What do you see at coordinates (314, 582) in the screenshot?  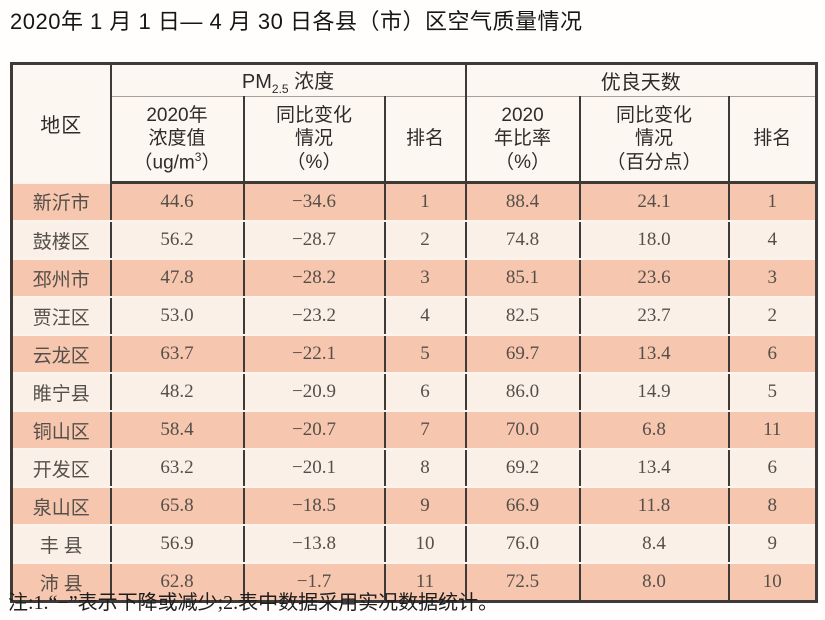 I see `change-pm-cell: −1.7` at bounding box center [314, 582].